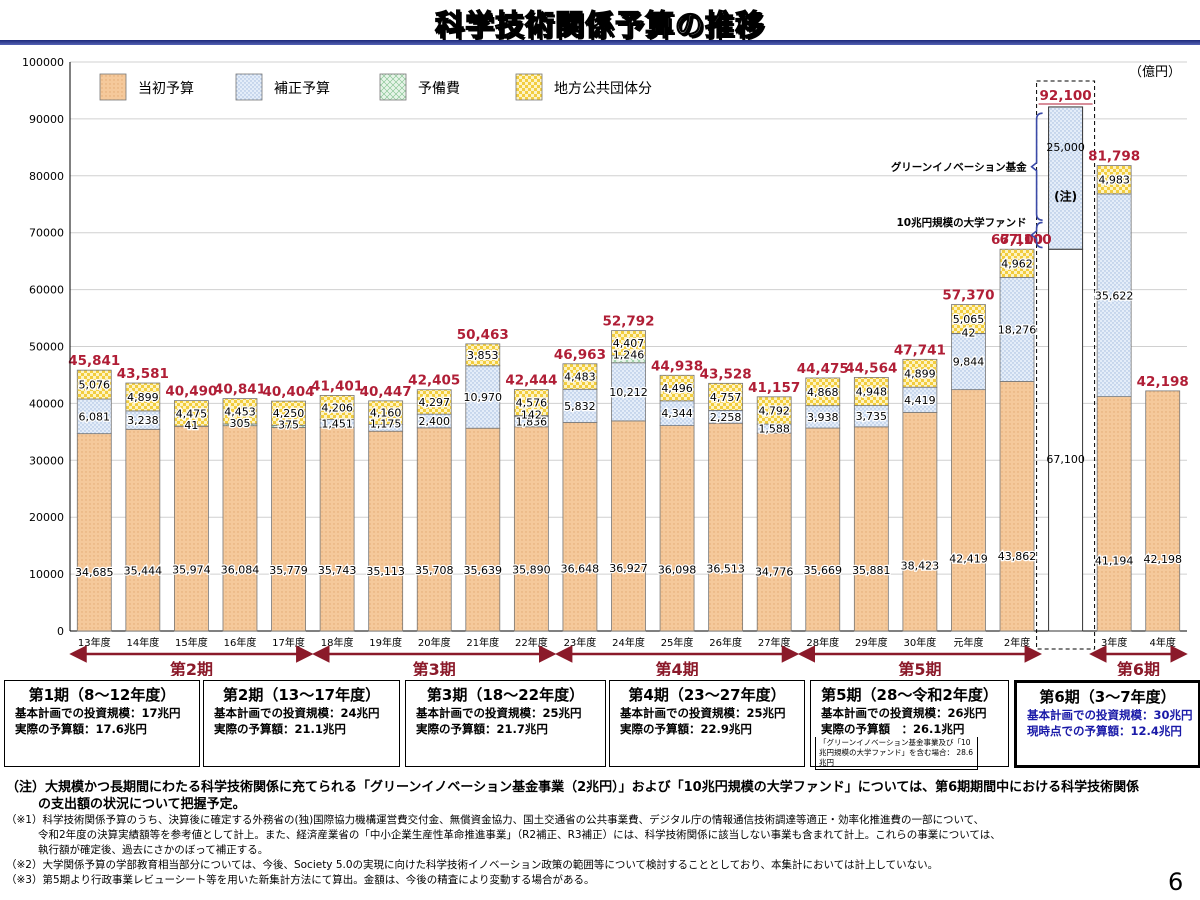  What do you see at coordinates (46, 176) in the screenshot?
I see `y-tick-label: 80000` at bounding box center [46, 176].